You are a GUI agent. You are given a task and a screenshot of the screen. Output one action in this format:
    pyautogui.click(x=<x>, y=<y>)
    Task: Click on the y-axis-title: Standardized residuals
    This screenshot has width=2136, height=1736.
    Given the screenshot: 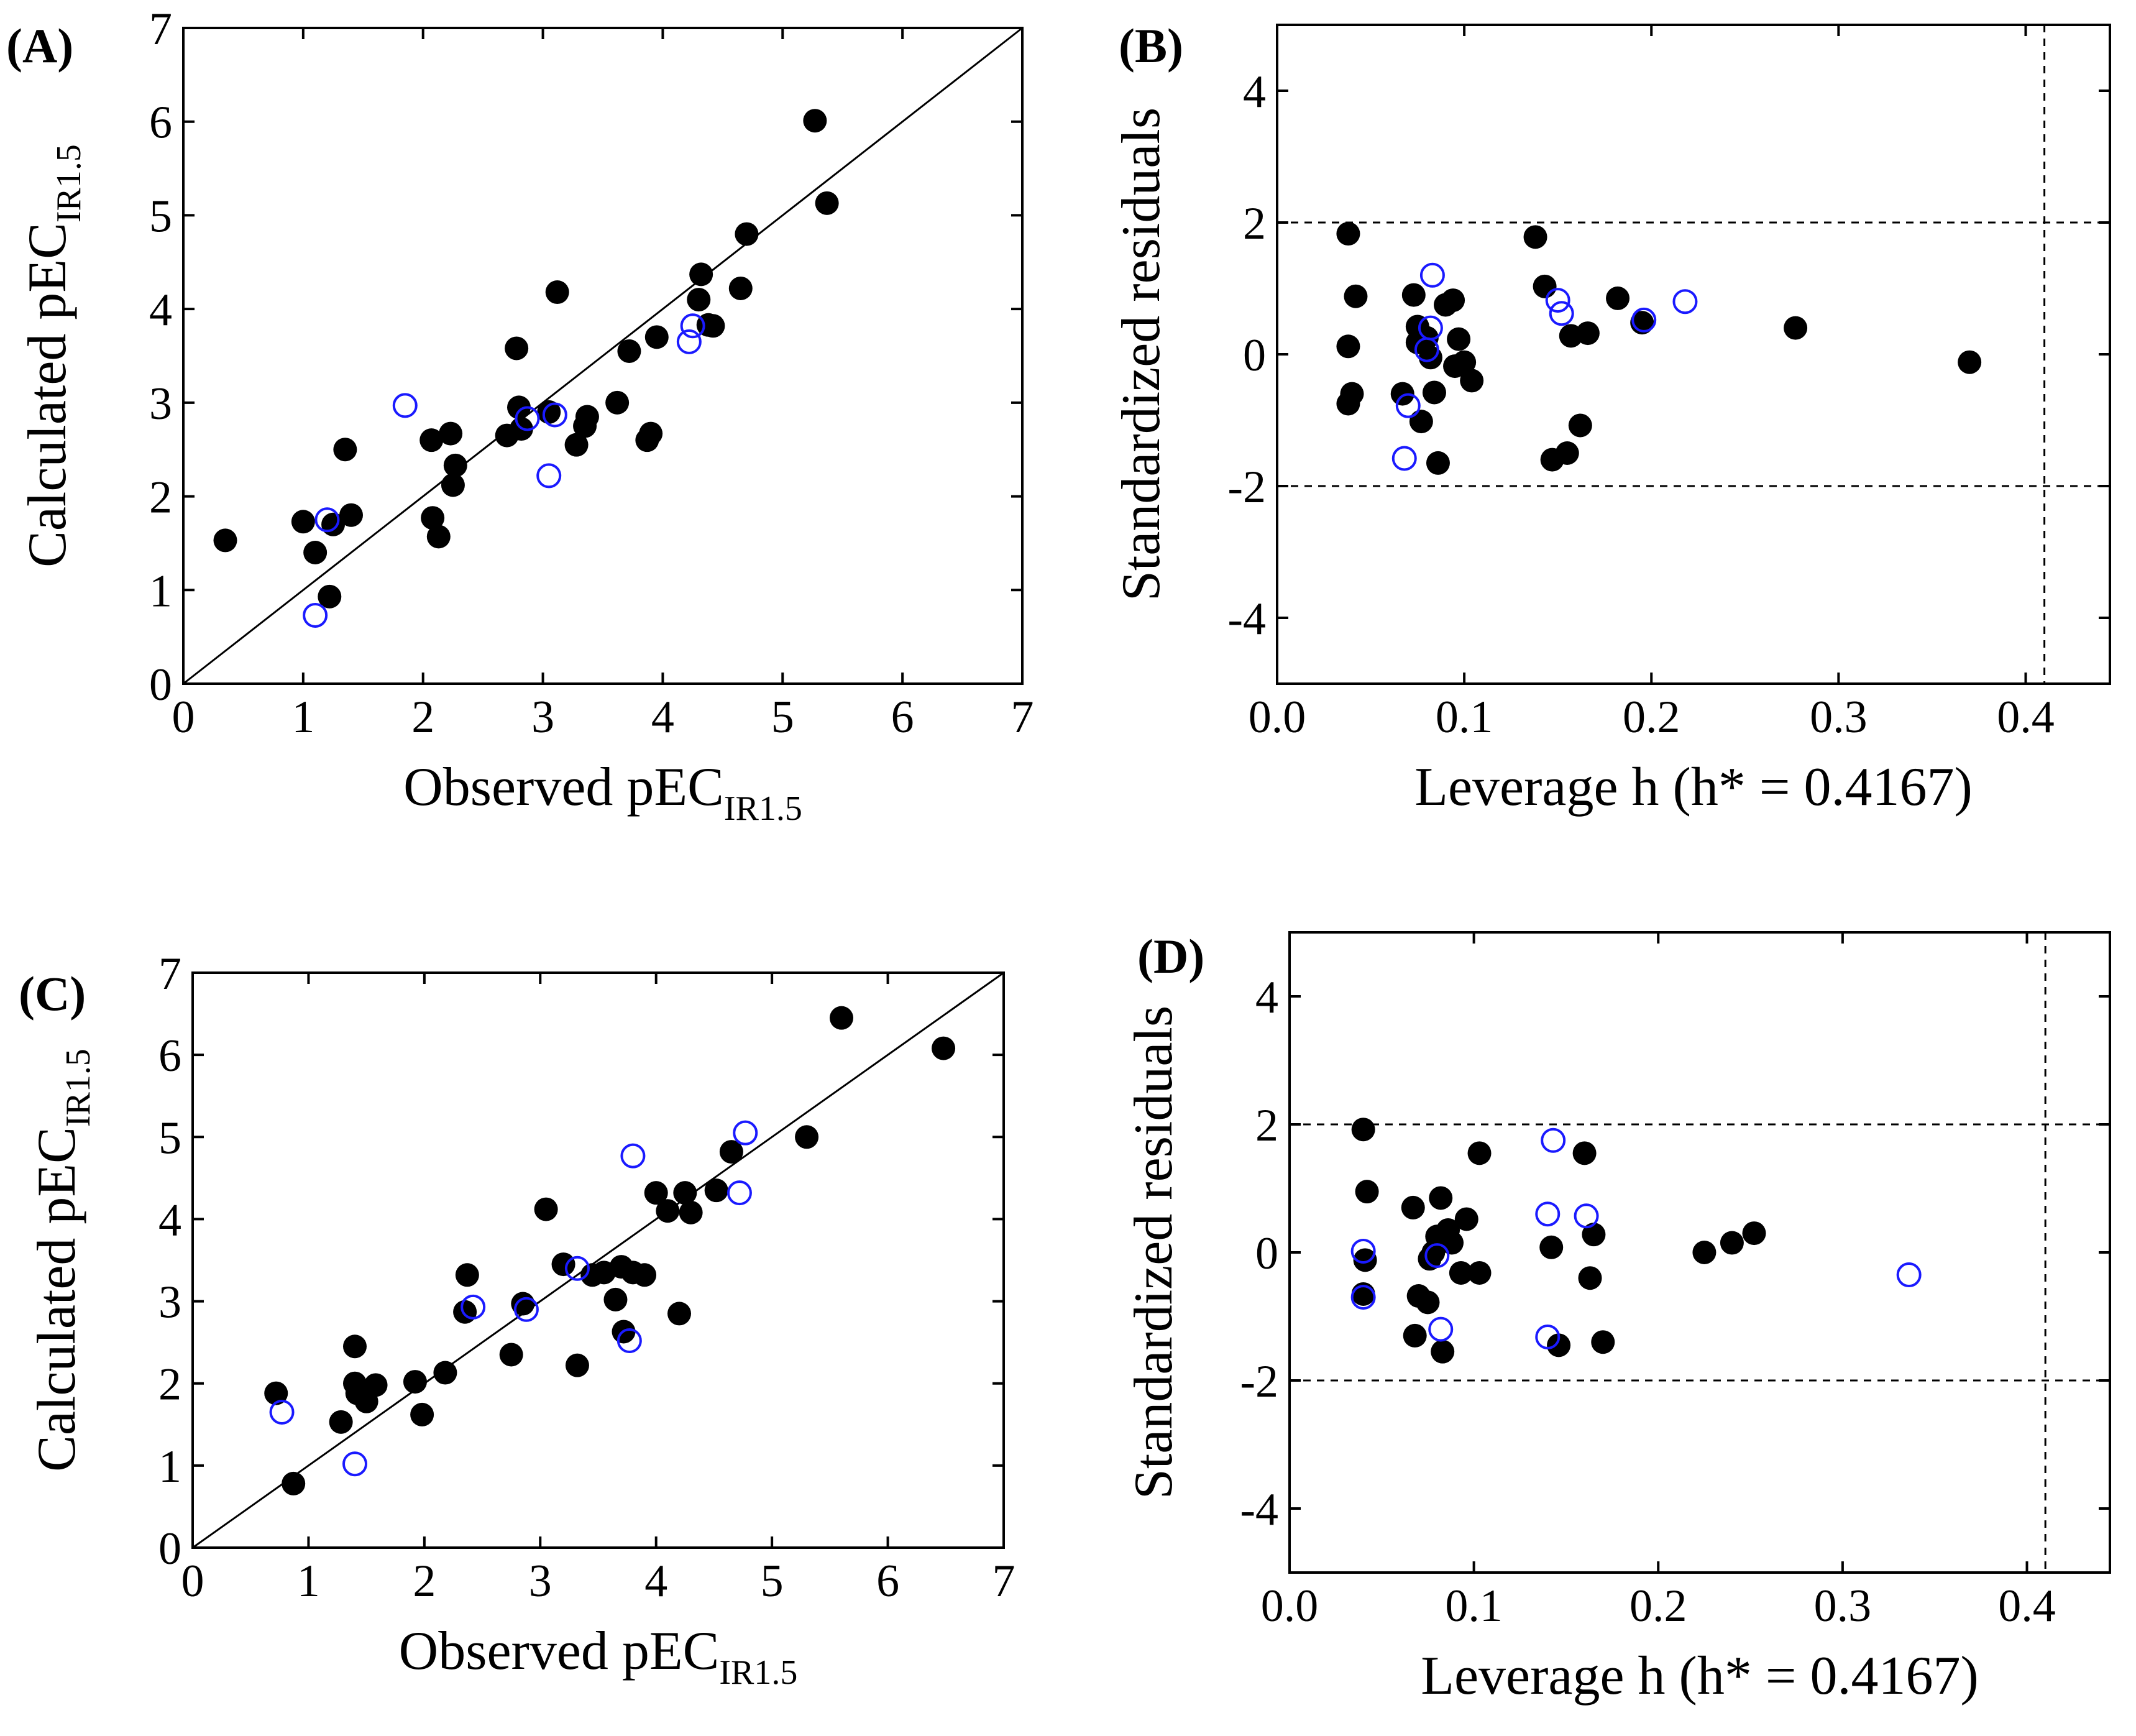 What is the action you would take?
    pyautogui.click(x=1141, y=354)
    